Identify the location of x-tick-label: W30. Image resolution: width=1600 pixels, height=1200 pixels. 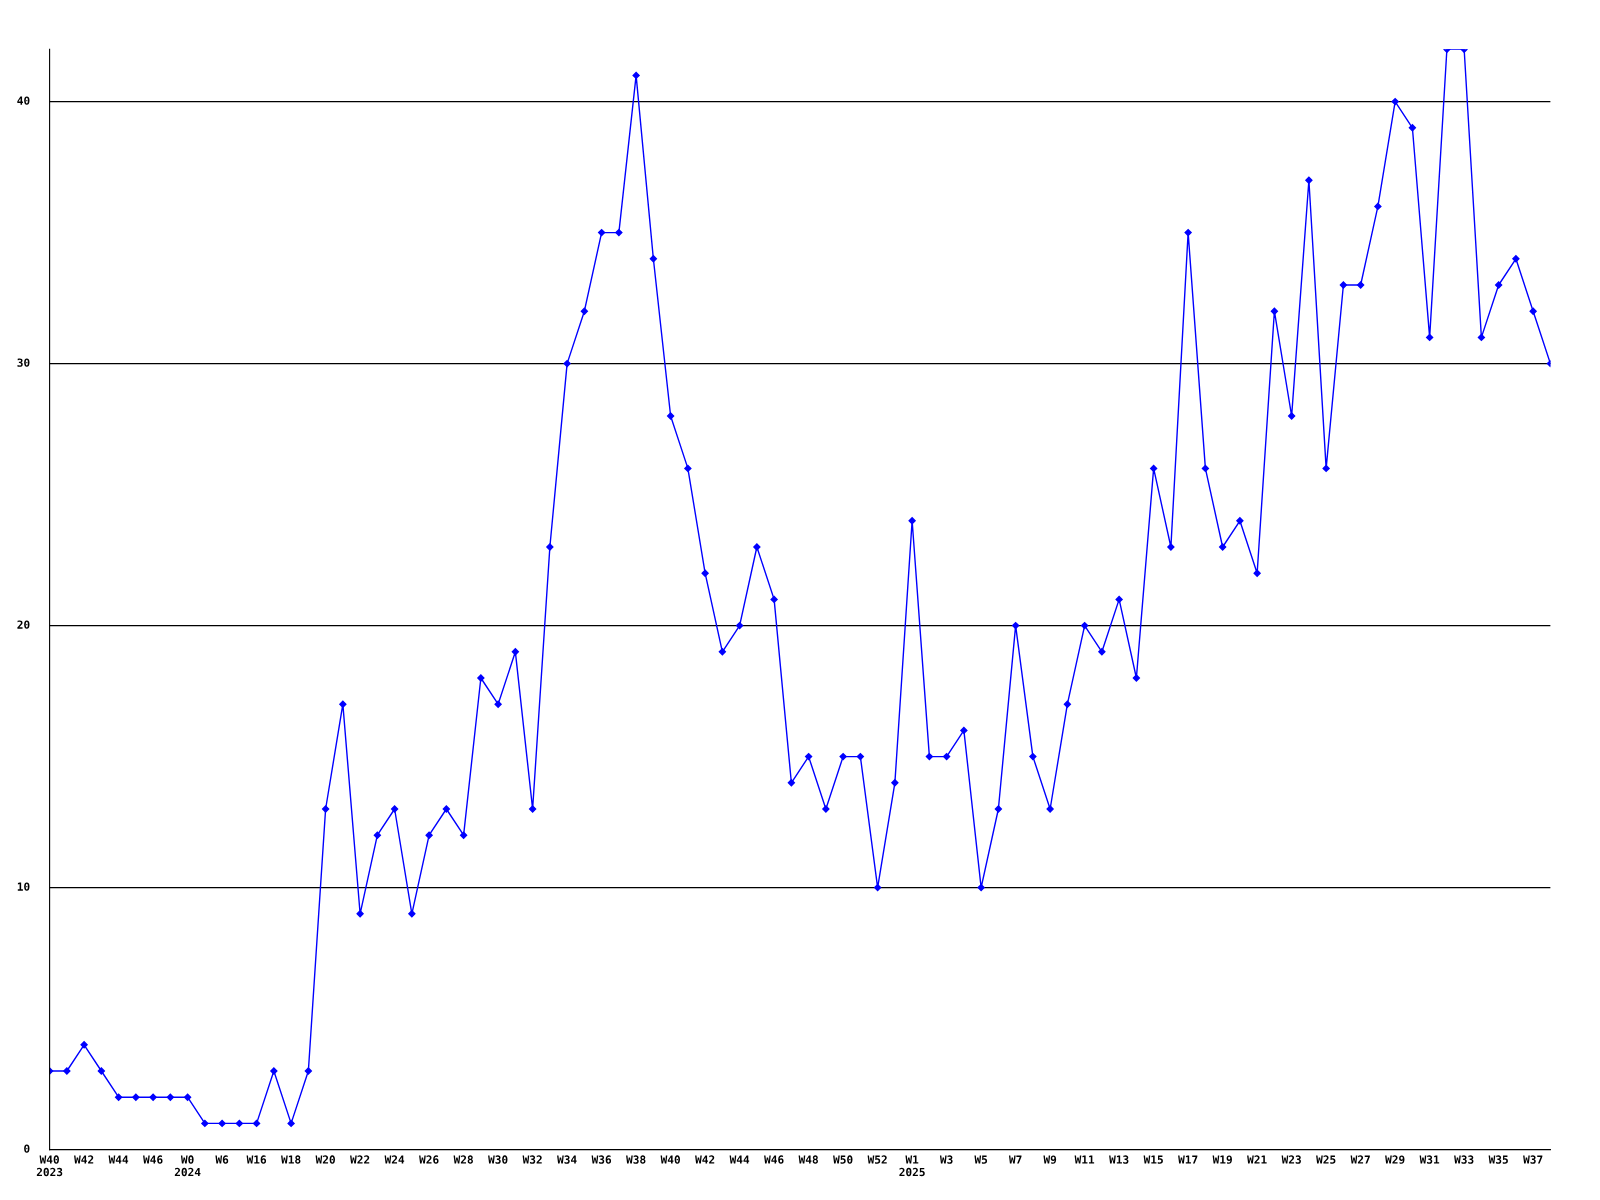
(498, 1159).